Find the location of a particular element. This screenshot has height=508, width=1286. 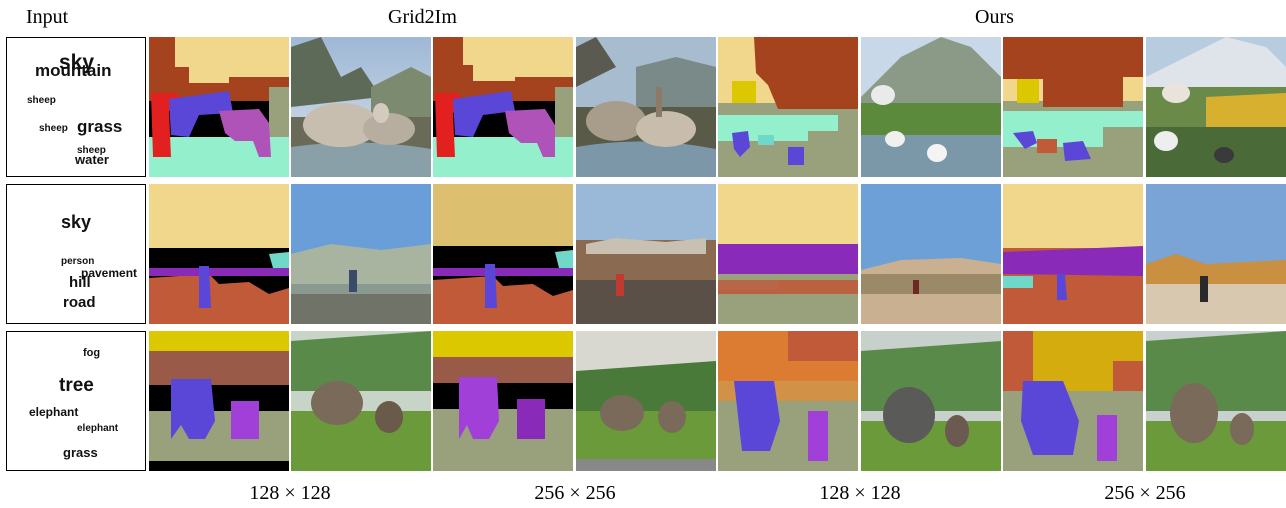

ours-photo-128-row1 is located at coordinates (931, 107).